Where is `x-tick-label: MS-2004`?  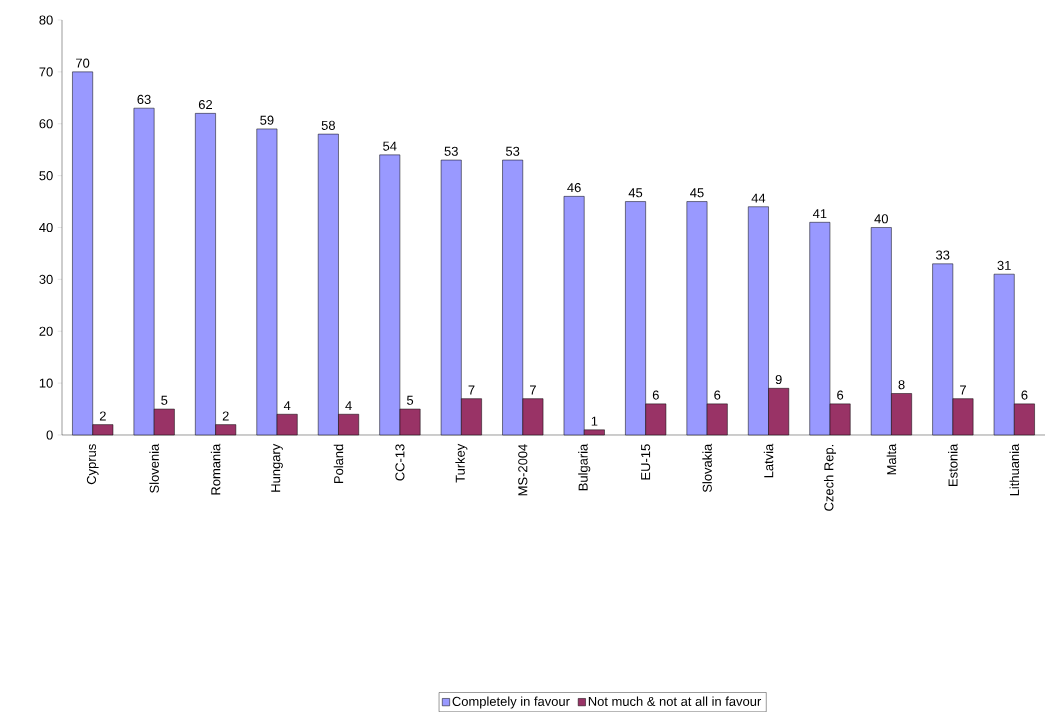 x-tick-label: MS-2004 is located at coordinates (523, 470).